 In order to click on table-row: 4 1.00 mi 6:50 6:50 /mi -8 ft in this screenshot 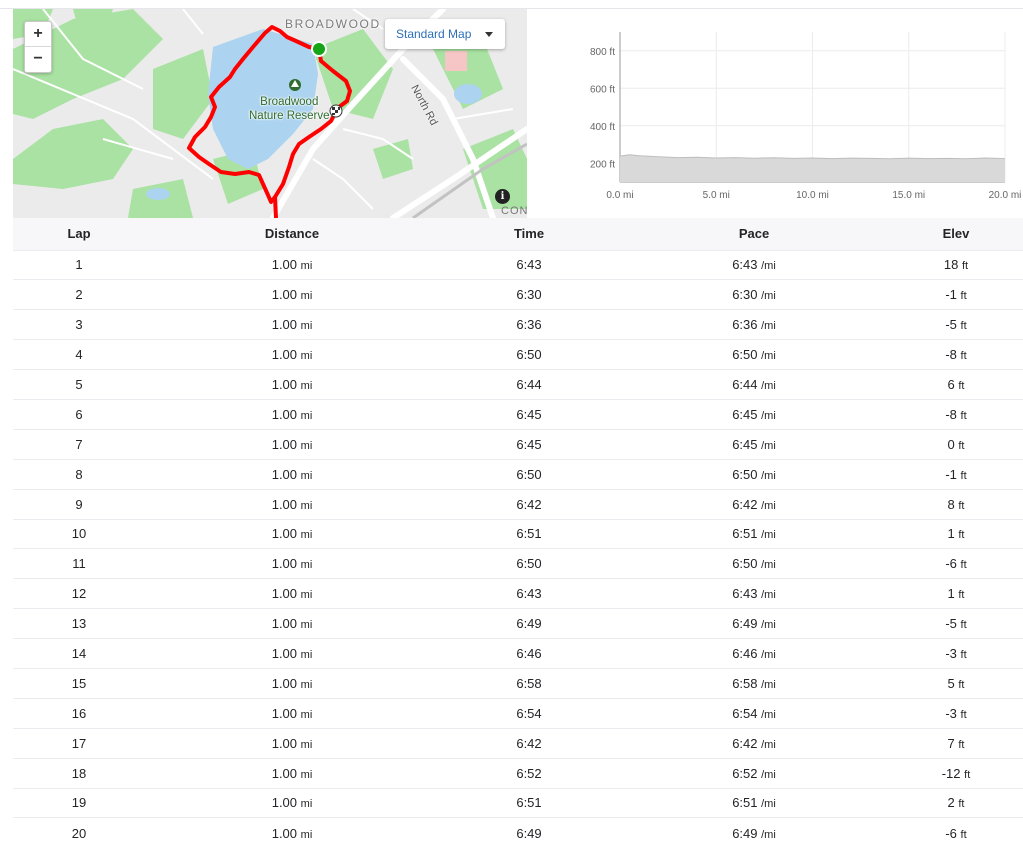, I will do `click(518, 354)`.